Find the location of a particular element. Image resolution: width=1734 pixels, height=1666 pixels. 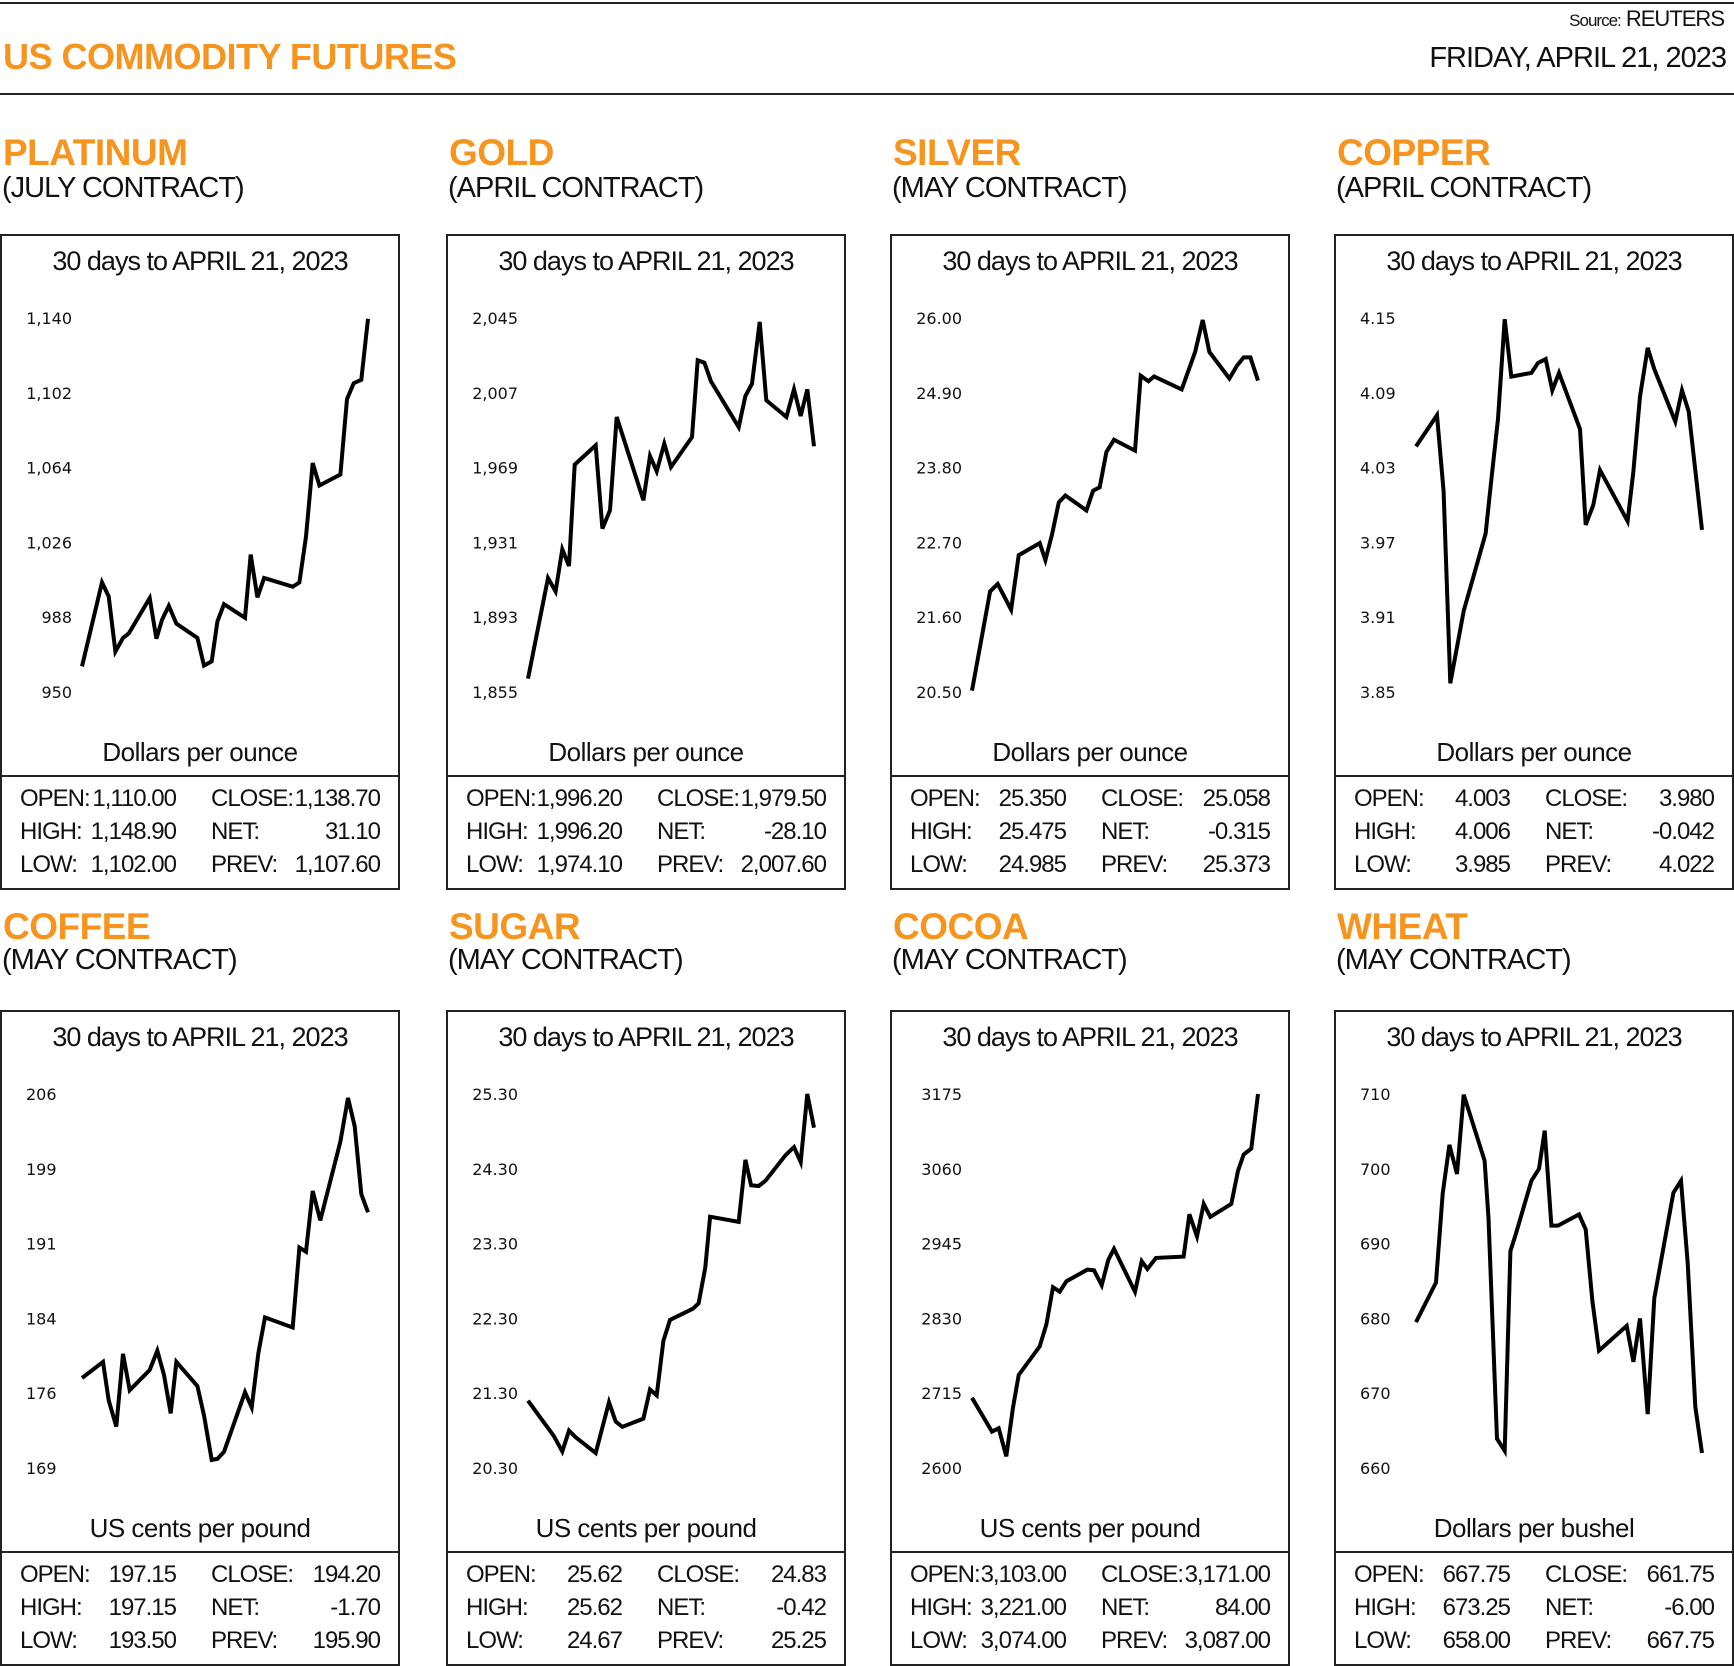

sugar-name: SUGAR is located at coordinates (515, 926).